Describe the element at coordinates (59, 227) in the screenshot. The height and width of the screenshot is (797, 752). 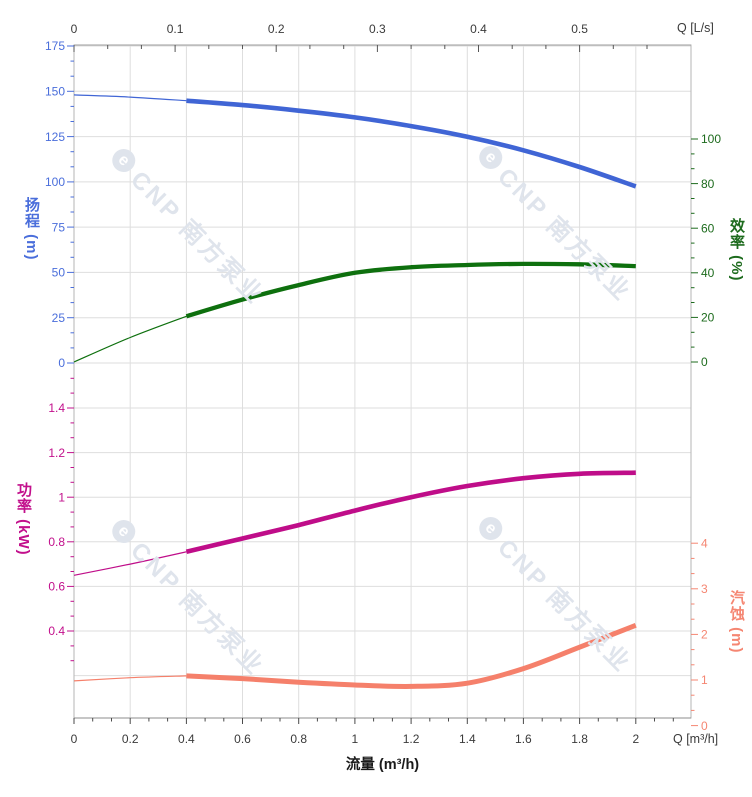
I see `svg-text: 75` at that location.